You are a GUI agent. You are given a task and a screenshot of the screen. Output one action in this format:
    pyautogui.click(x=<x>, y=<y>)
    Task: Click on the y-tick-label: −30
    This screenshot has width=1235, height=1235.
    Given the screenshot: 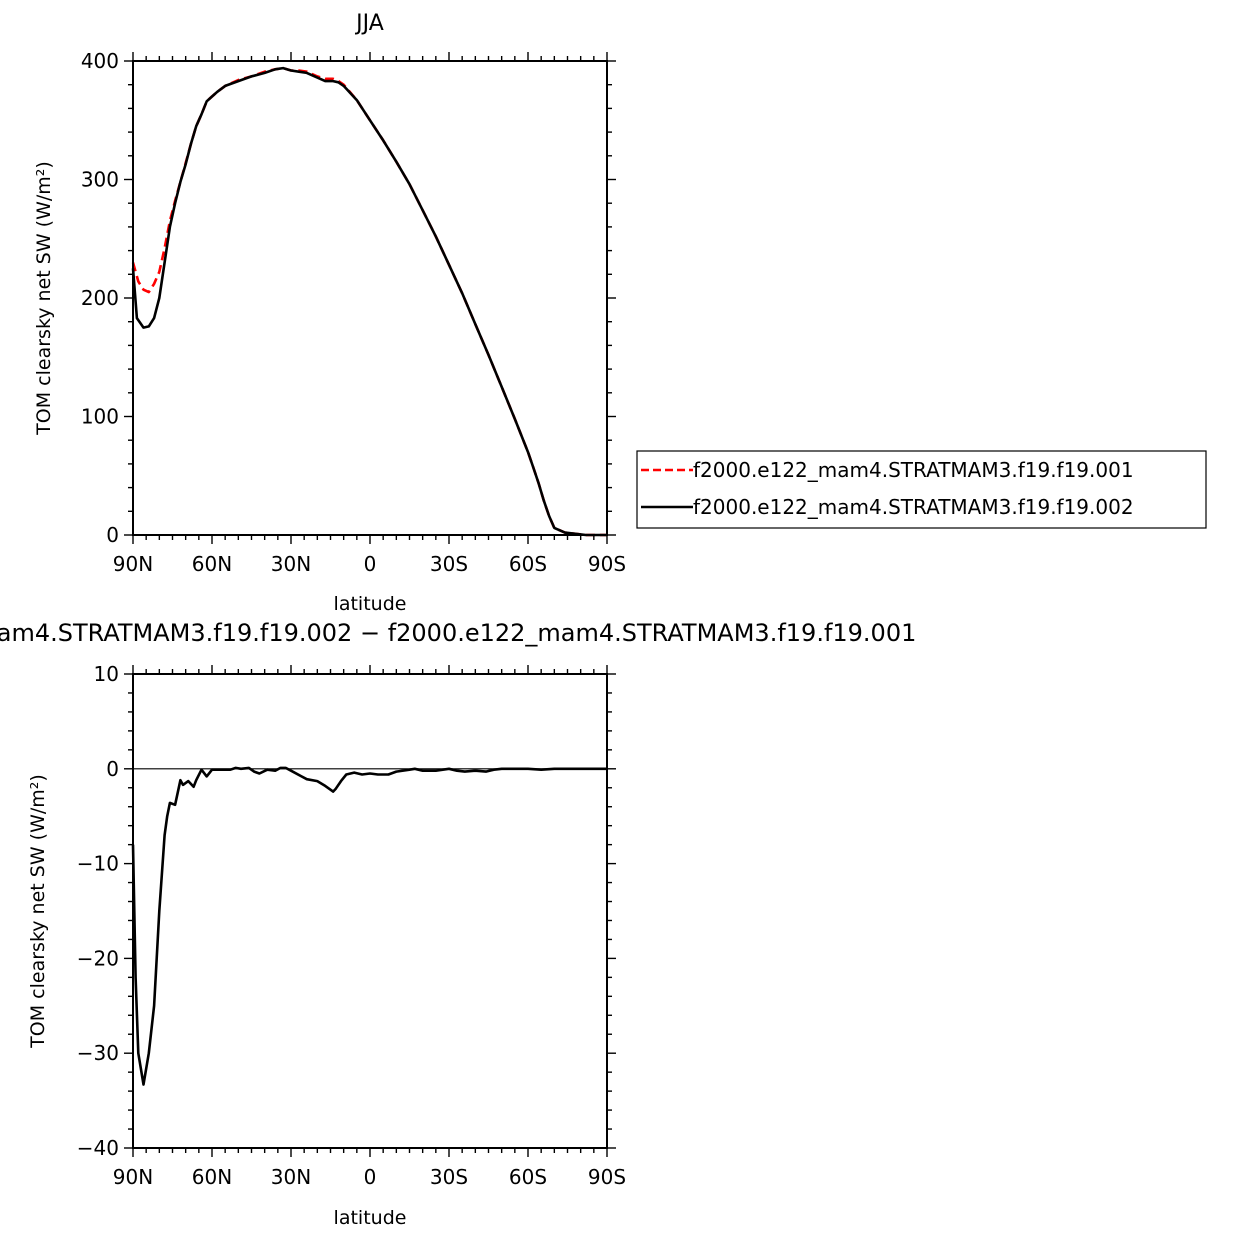 What is the action you would take?
    pyautogui.click(x=98, y=1053)
    